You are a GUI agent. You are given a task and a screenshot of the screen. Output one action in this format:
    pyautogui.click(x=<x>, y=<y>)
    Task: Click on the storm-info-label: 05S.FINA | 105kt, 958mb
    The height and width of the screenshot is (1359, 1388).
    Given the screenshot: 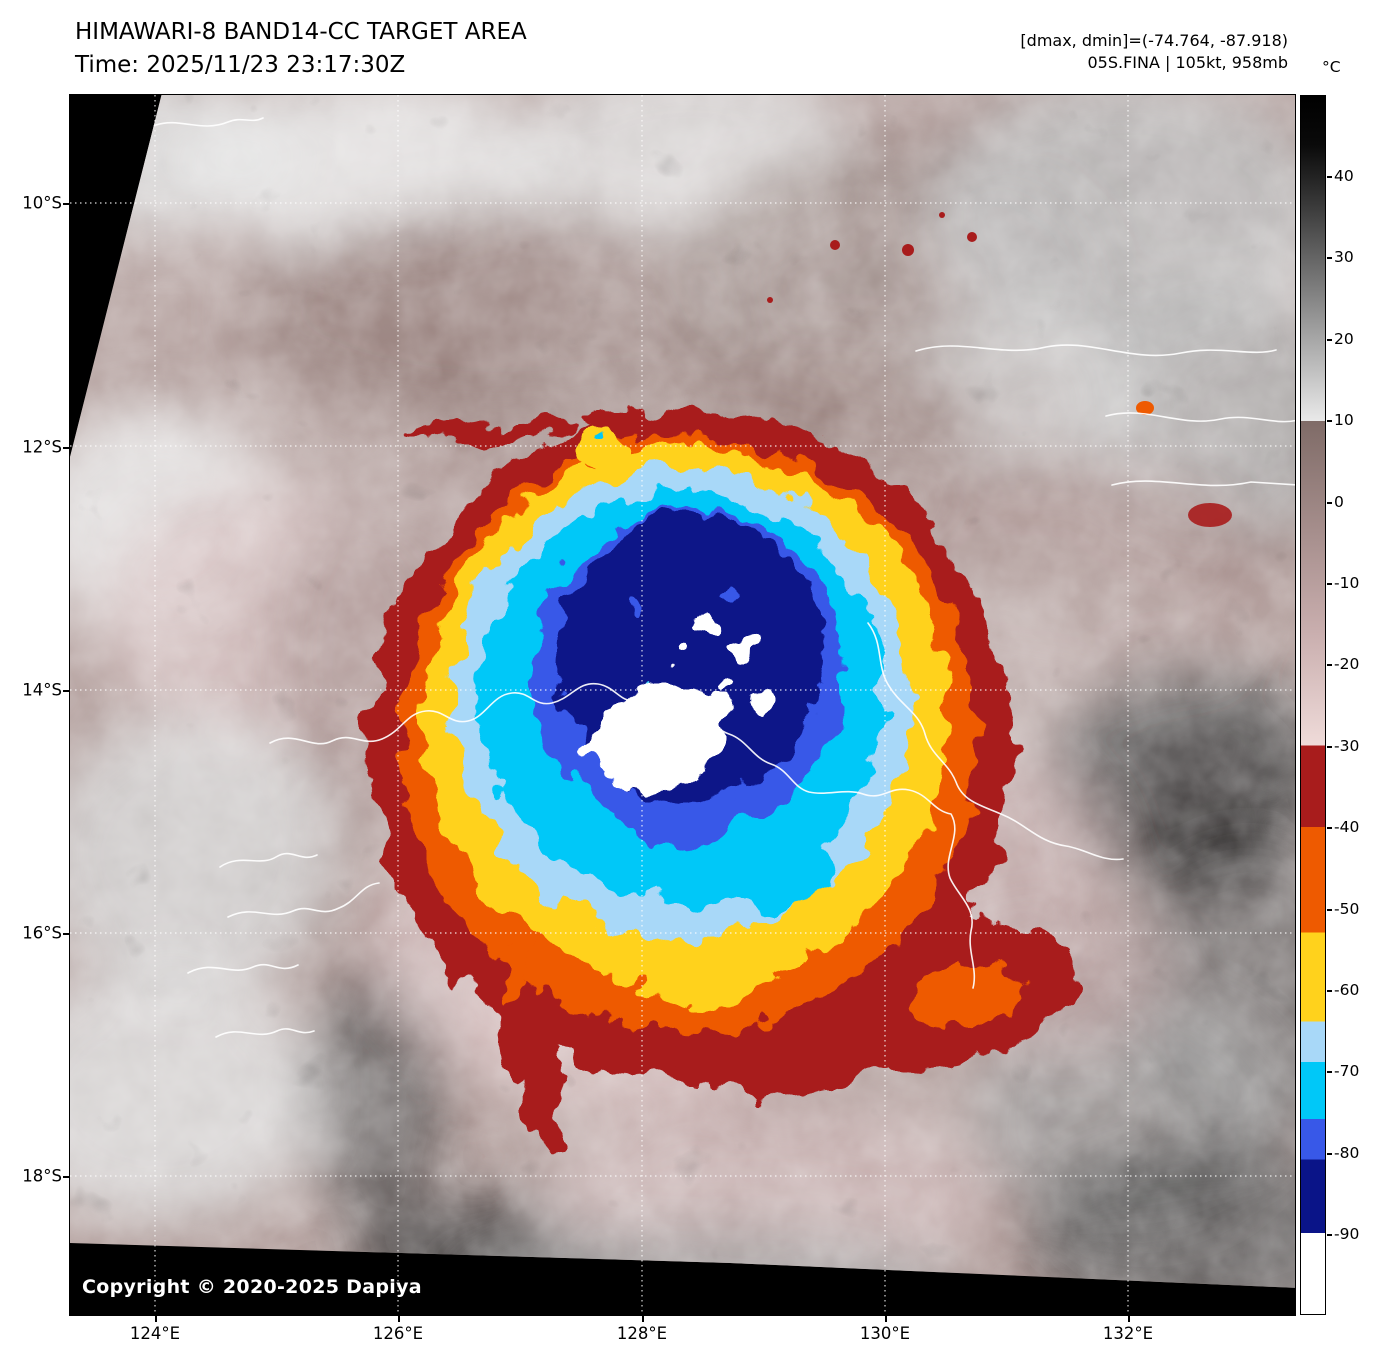 What is the action you would take?
    pyautogui.click(x=1187, y=62)
    